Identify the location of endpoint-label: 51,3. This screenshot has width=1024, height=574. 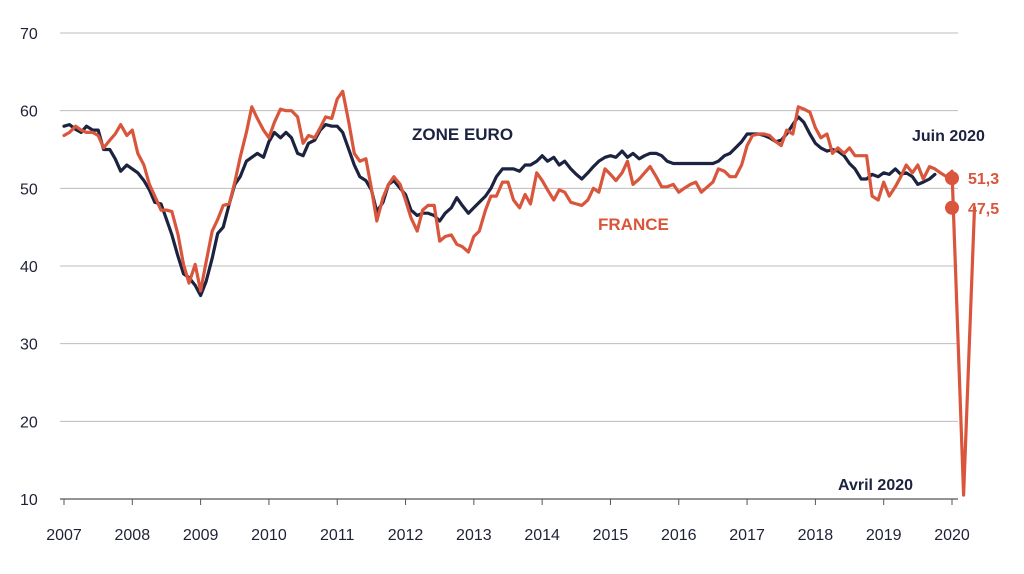
(983, 179).